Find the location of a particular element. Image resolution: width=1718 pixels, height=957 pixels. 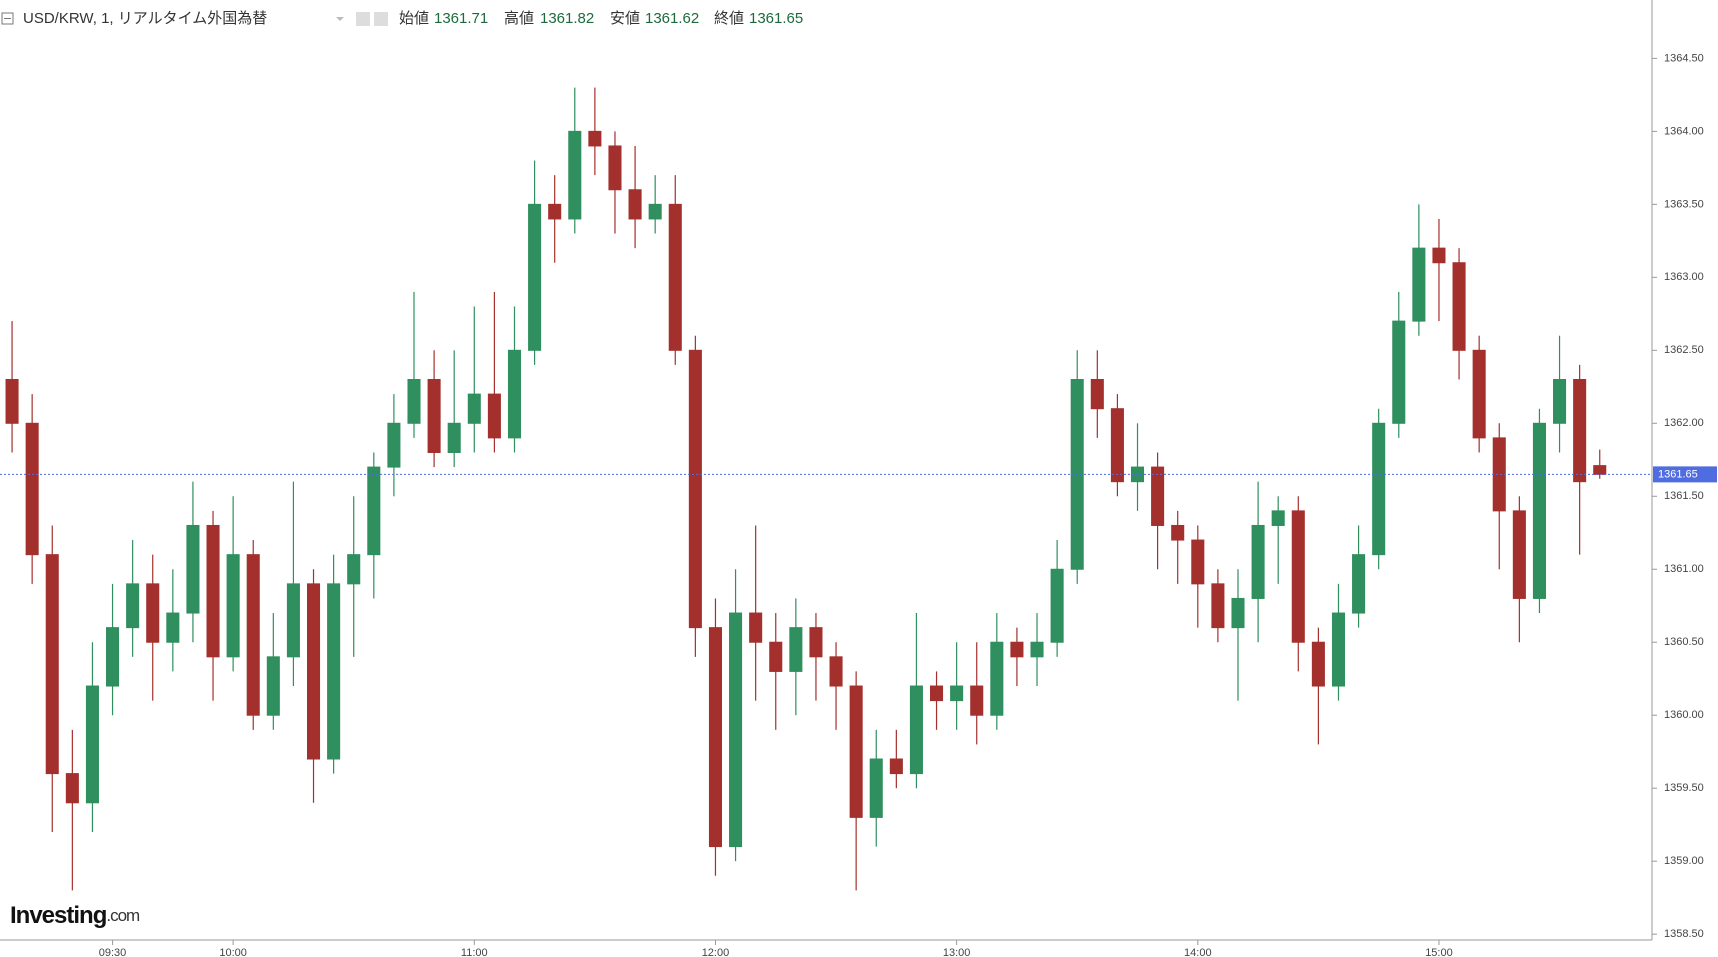

y-tick-label: 1361.50 is located at coordinates (1684, 496).